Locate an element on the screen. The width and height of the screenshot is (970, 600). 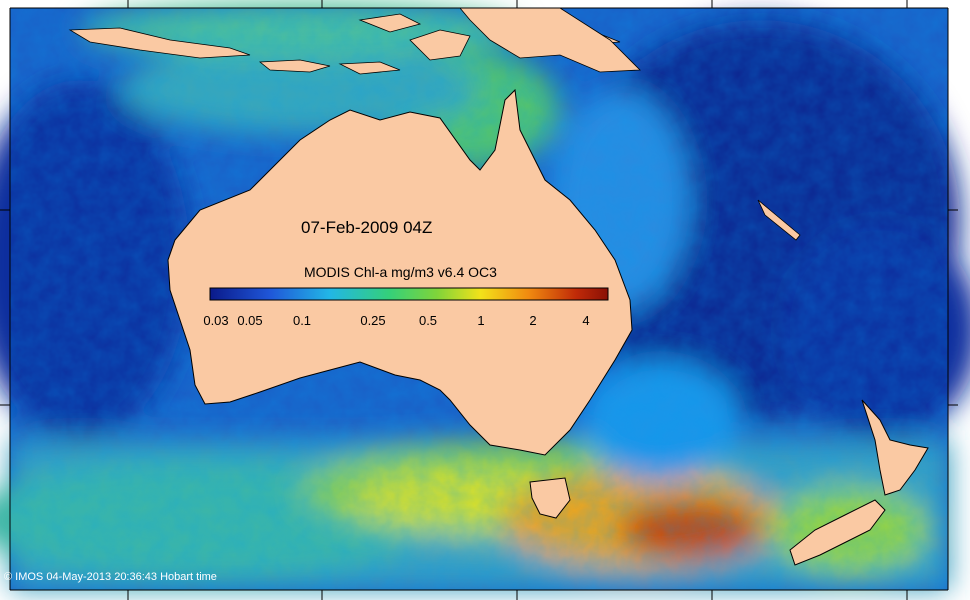
new-caledonia is located at coordinates (779, 220).